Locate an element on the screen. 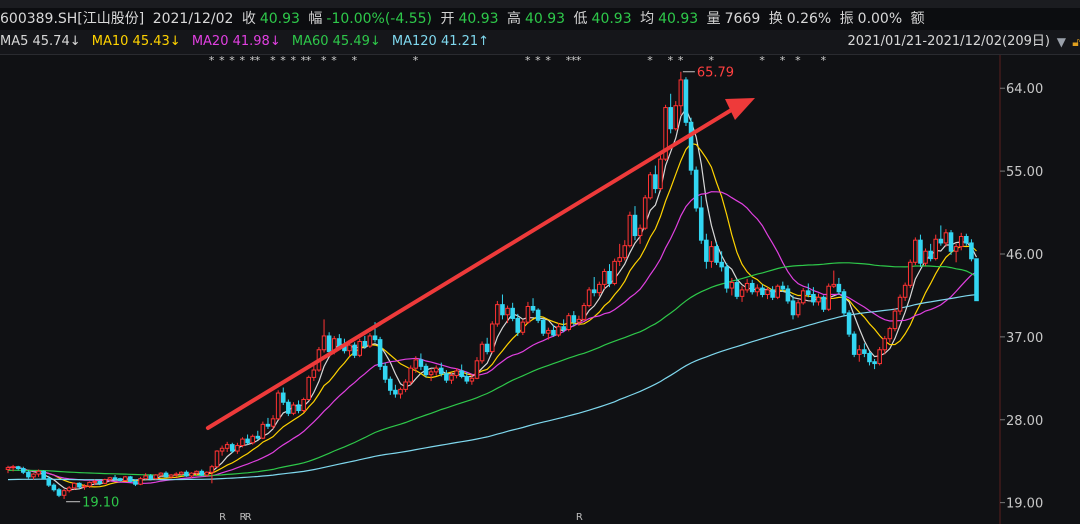  volume-label: 量 is located at coordinates (713, 19).